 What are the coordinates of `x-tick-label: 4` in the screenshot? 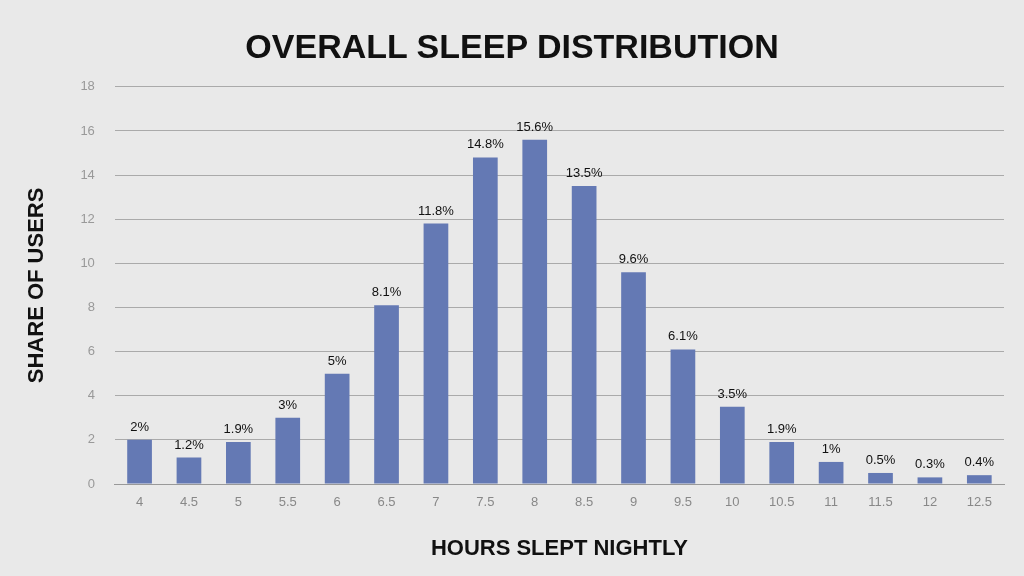 It's located at (139, 502).